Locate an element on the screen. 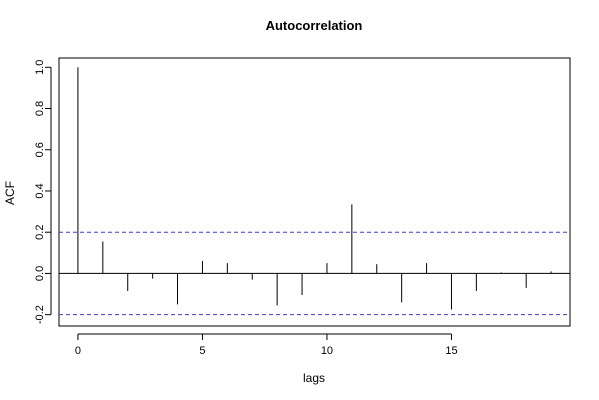  x-axis-label: lags is located at coordinates (314, 378).